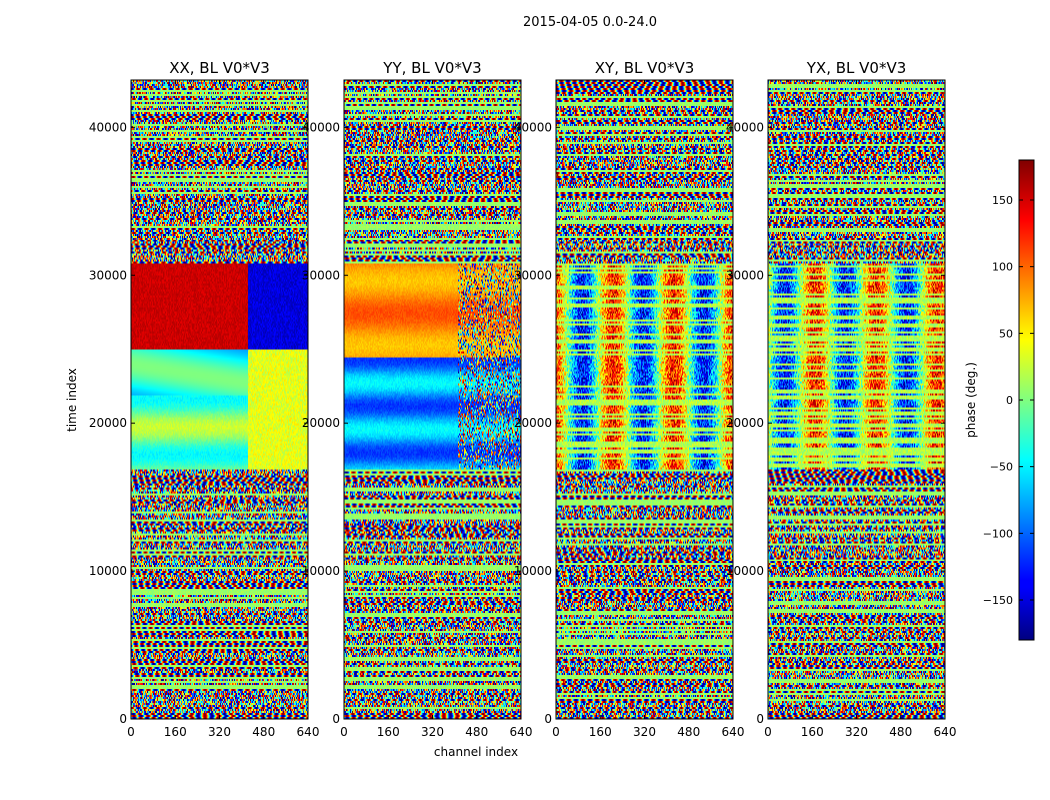 This screenshot has width=1050, height=800. I want to click on figure-suptitle: 2015-04-05 0.0-24.0, so click(590, 22).